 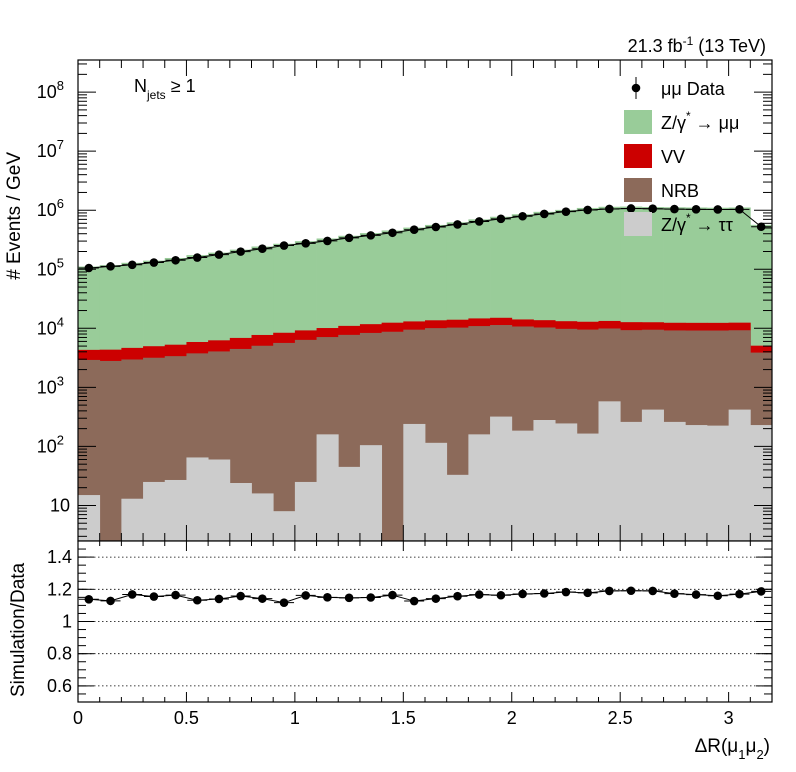 I want to click on y-tick-label-0: 10, so click(x=60, y=505).